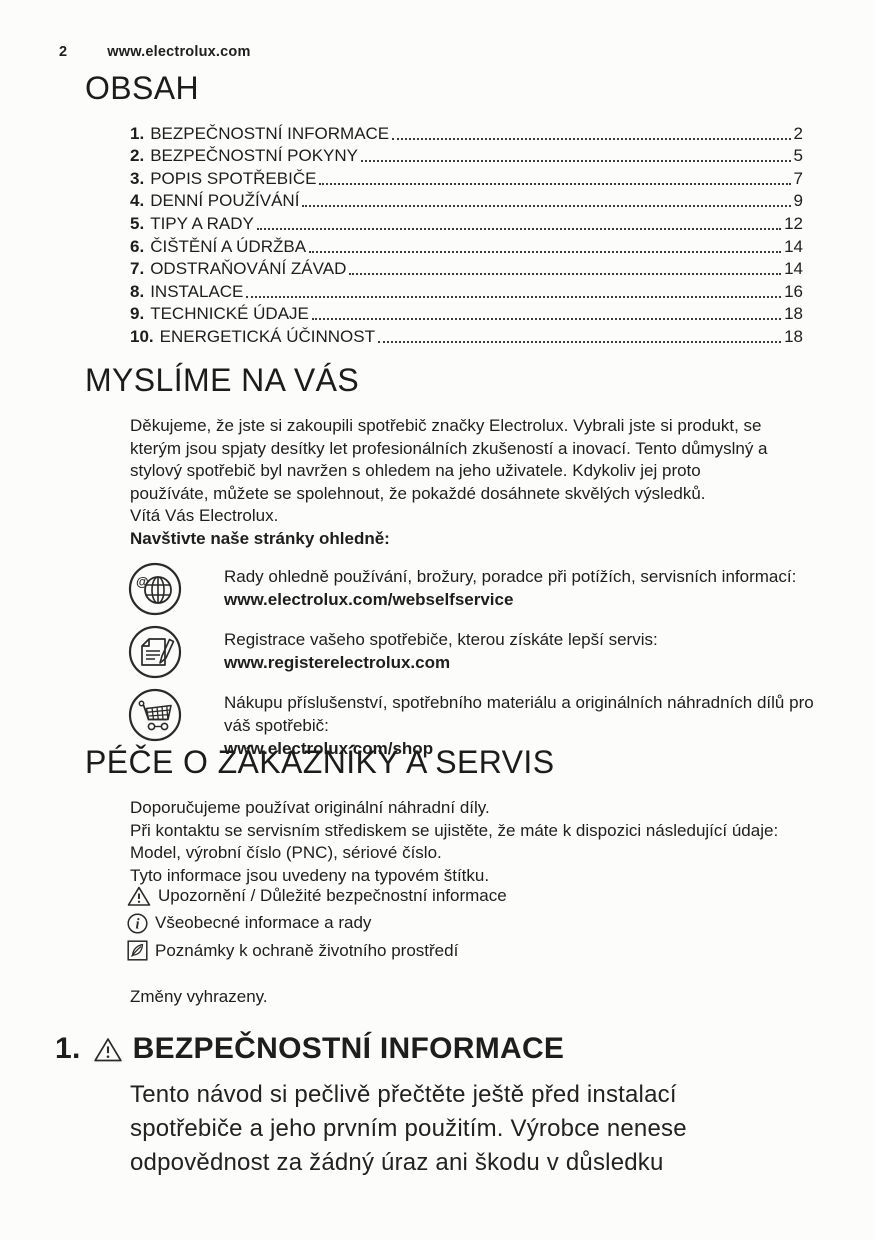 The image size is (874, 1240). What do you see at coordinates (337, 662) in the screenshot?
I see `link-url: www.registerelectrolux.com` at bounding box center [337, 662].